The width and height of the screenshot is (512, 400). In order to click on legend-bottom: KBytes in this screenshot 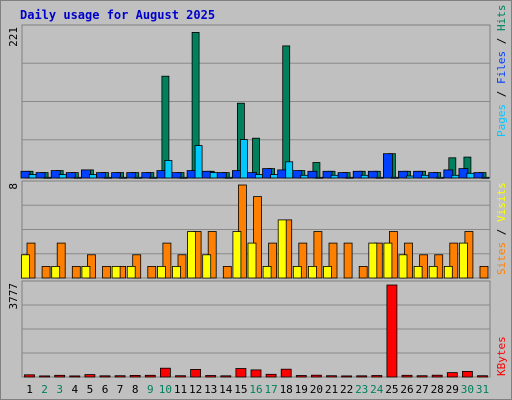, I will do `click(501, 356)`.